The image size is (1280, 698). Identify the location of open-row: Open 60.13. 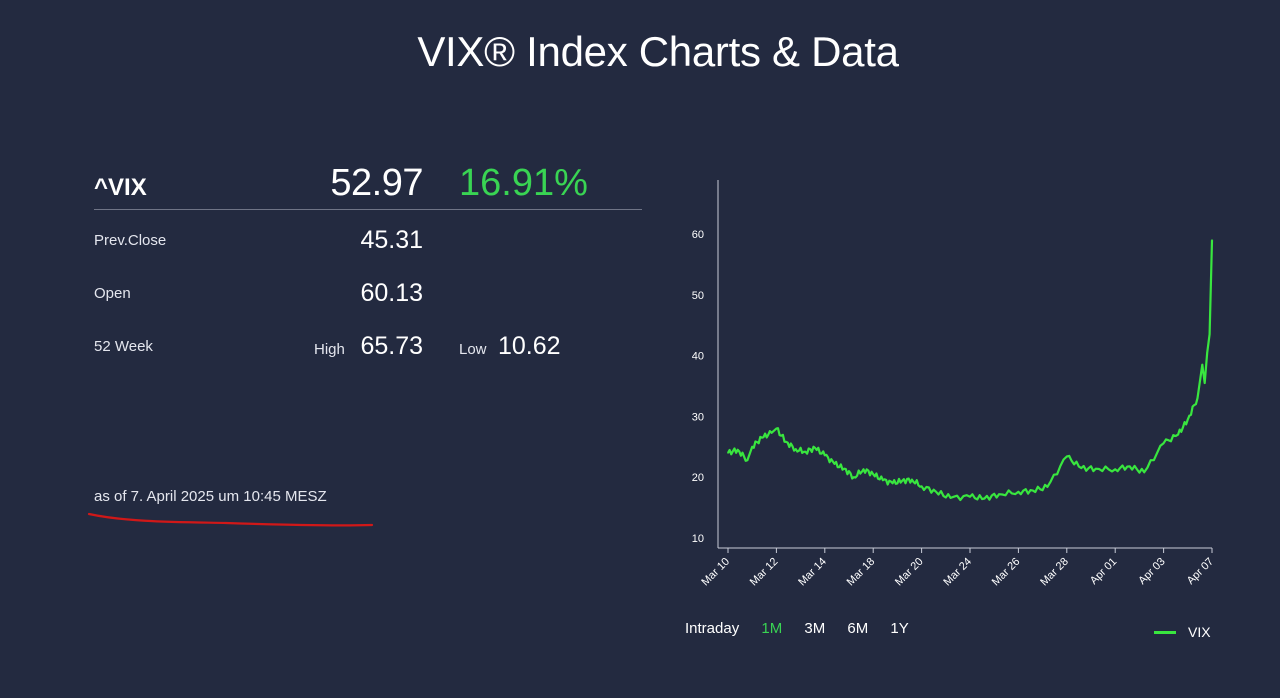
(368, 289).